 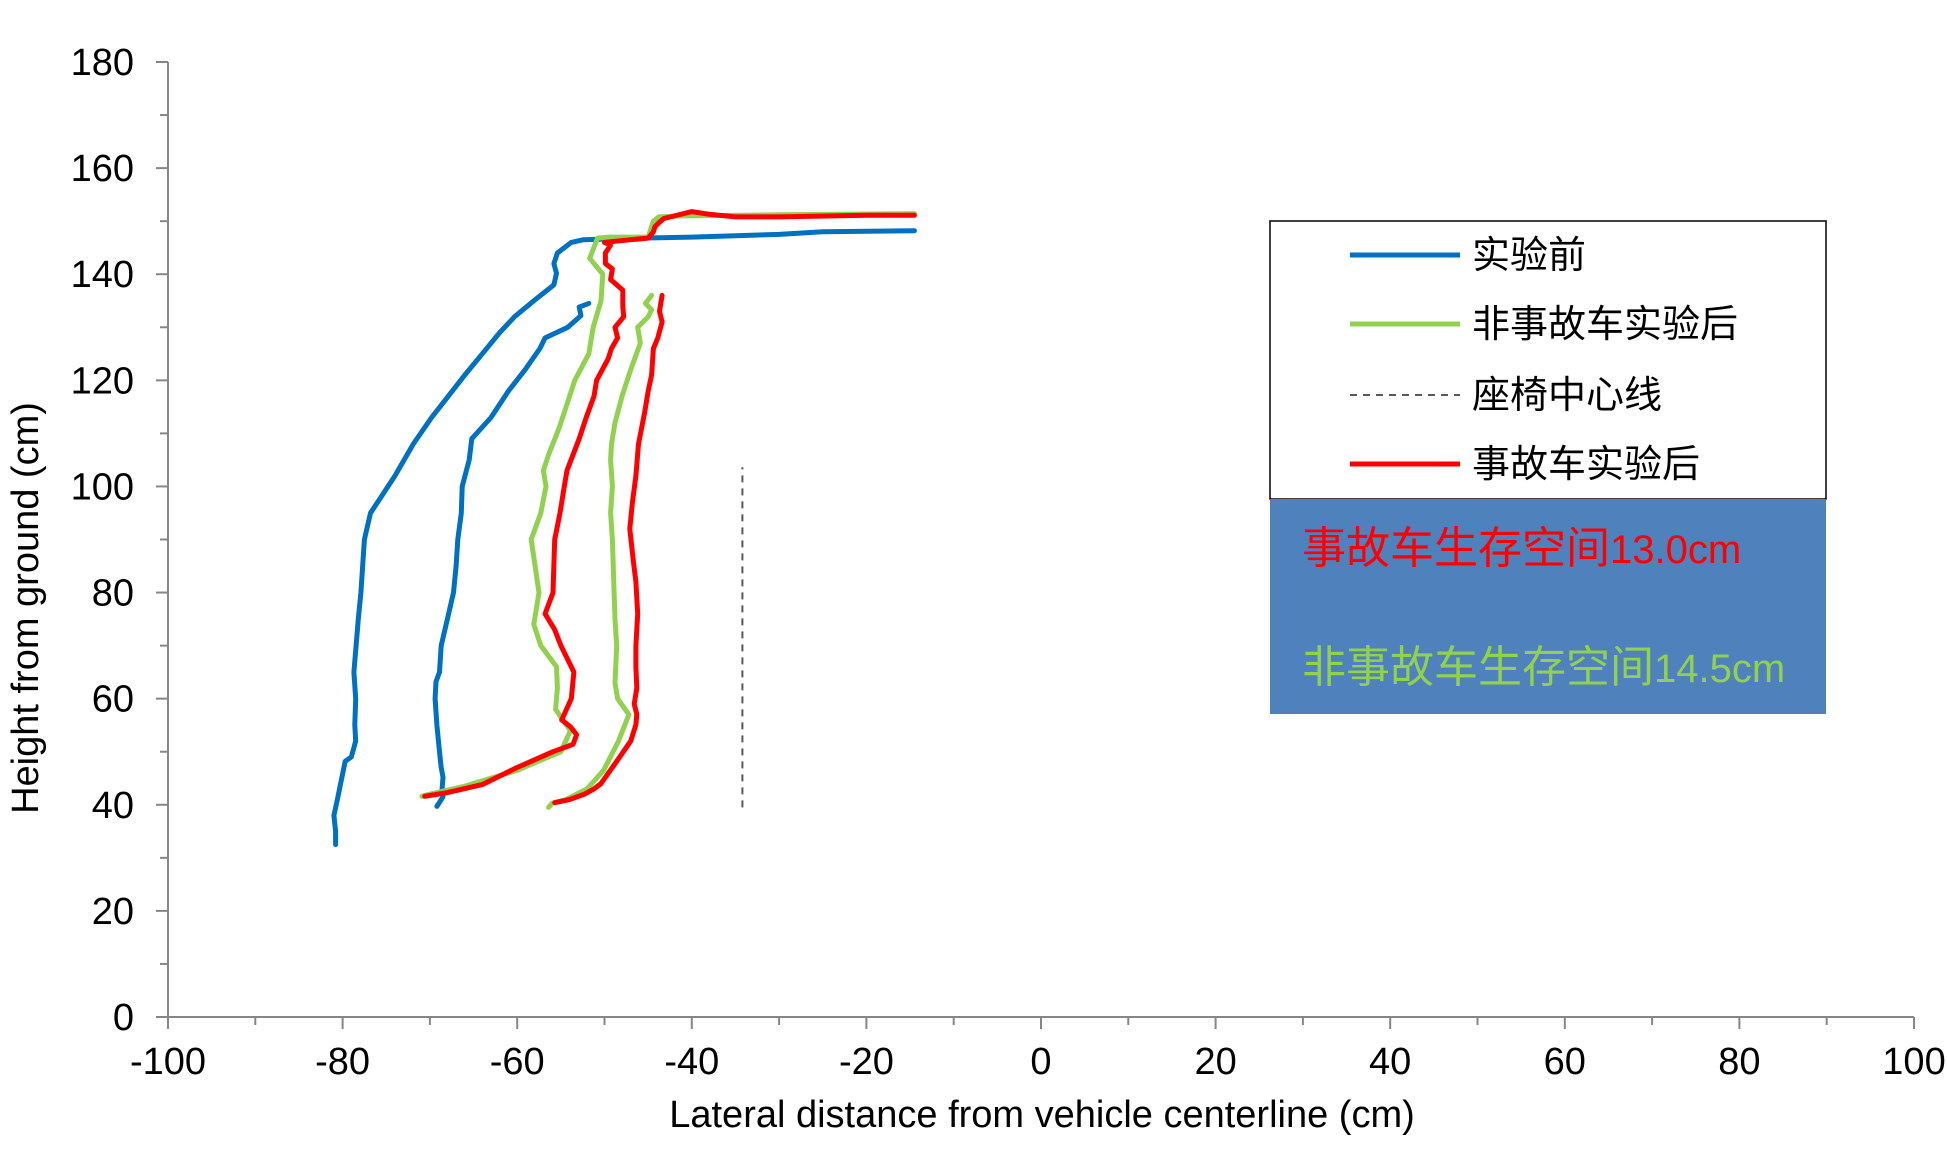 I want to click on x-tick-label: -40, so click(x=691, y=1062).